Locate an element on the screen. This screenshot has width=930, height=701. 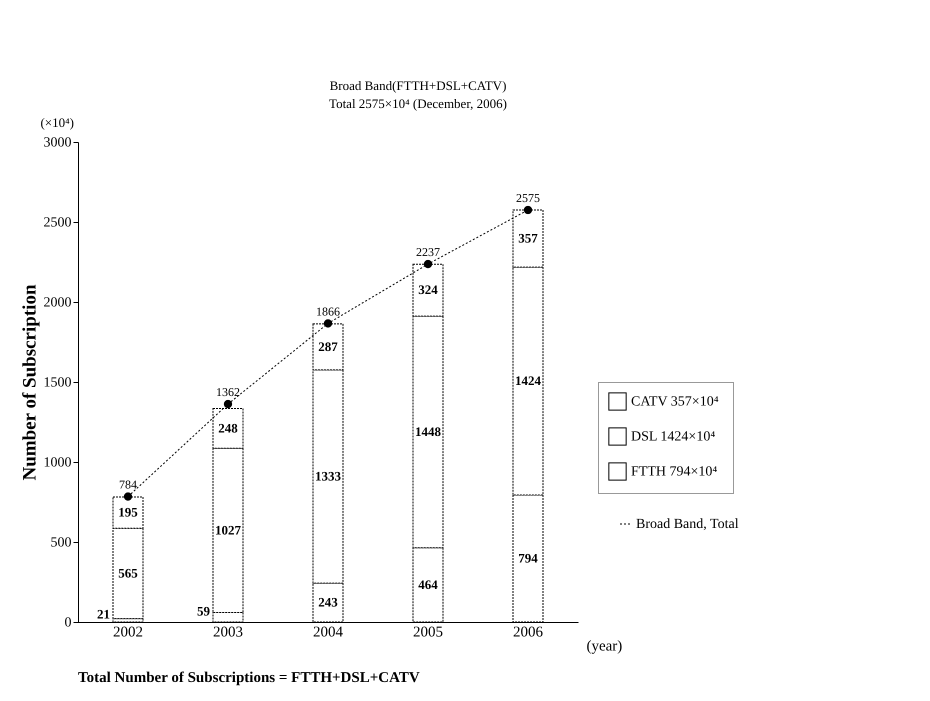
legend-label: CATV 357×10⁴ is located at coordinates (675, 402).